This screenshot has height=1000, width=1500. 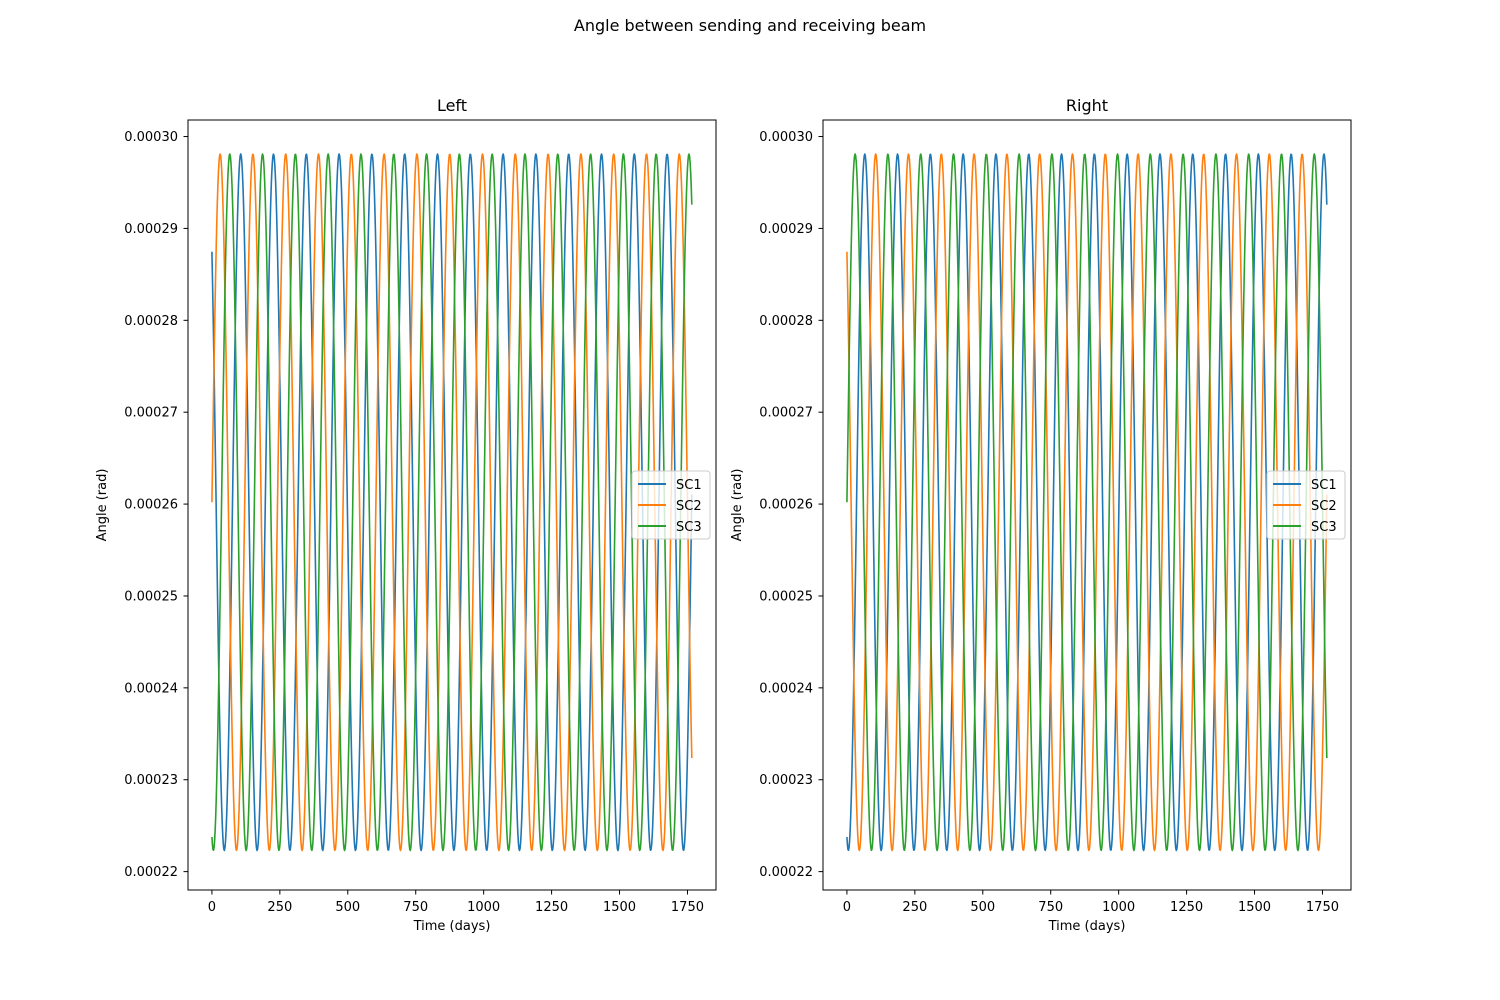 I want to click on figure-title: Angle between sending and receiving beam, so click(x=750, y=25).